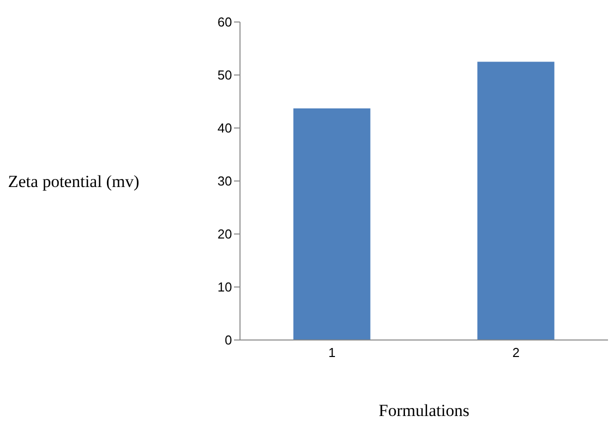 The image size is (613, 432). I want to click on y-tick-label: 10, so click(225, 287).